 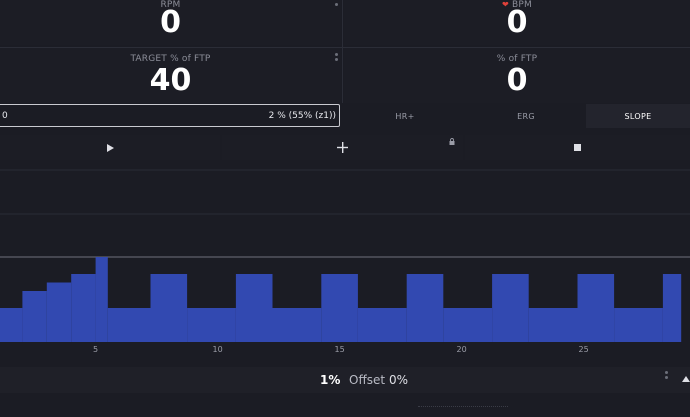 I want to click on offset-bar: 1% Offset 0%, so click(x=345, y=380).